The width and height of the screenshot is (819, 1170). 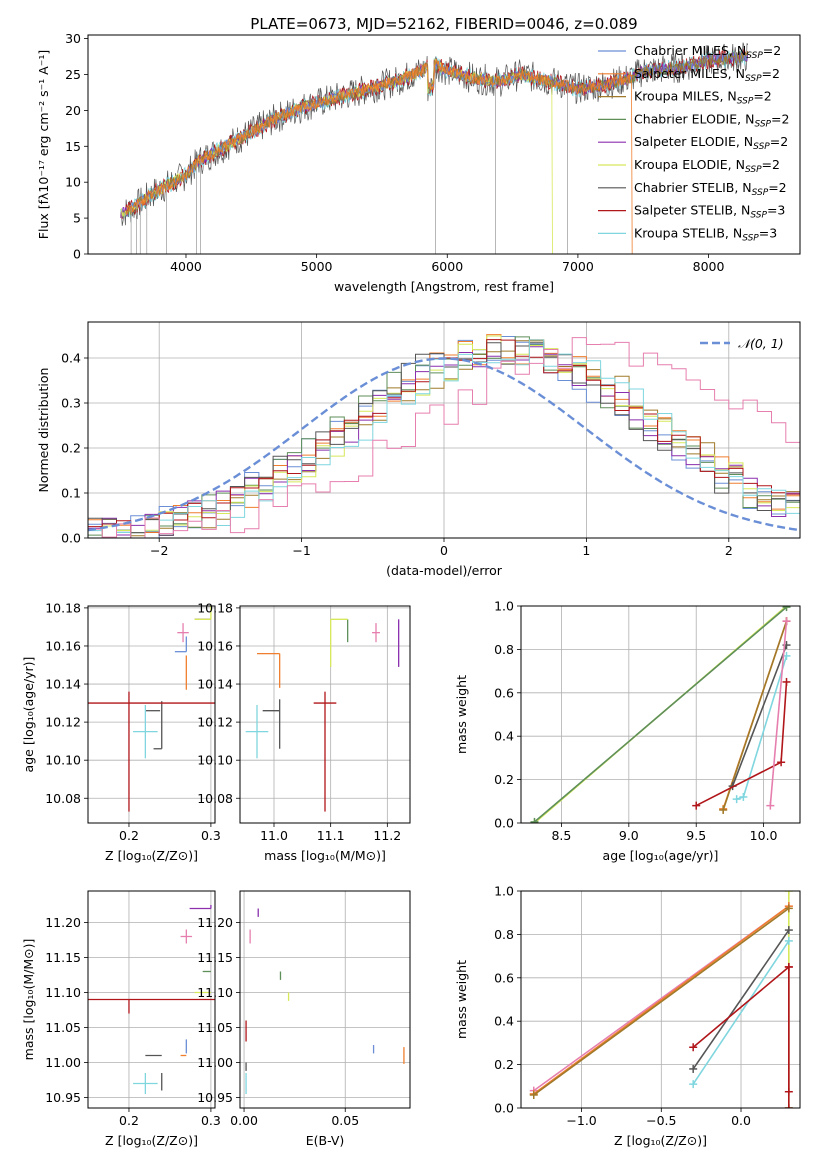 I want to click on mass_vs_ebv-points, so click(x=325, y=1001).